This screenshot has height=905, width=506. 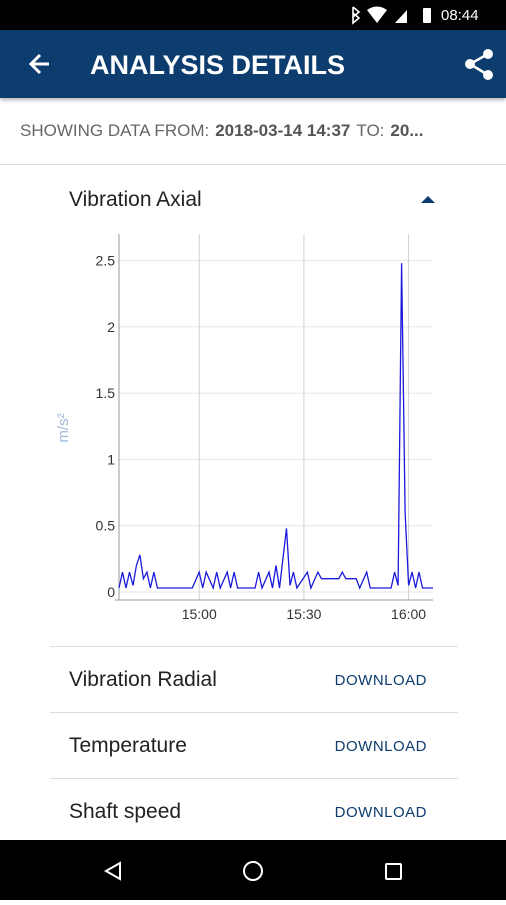 What do you see at coordinates (135, 199) in the screenshot?
I see `section-title: Vibration Axial` at bounding box center [135, 199].